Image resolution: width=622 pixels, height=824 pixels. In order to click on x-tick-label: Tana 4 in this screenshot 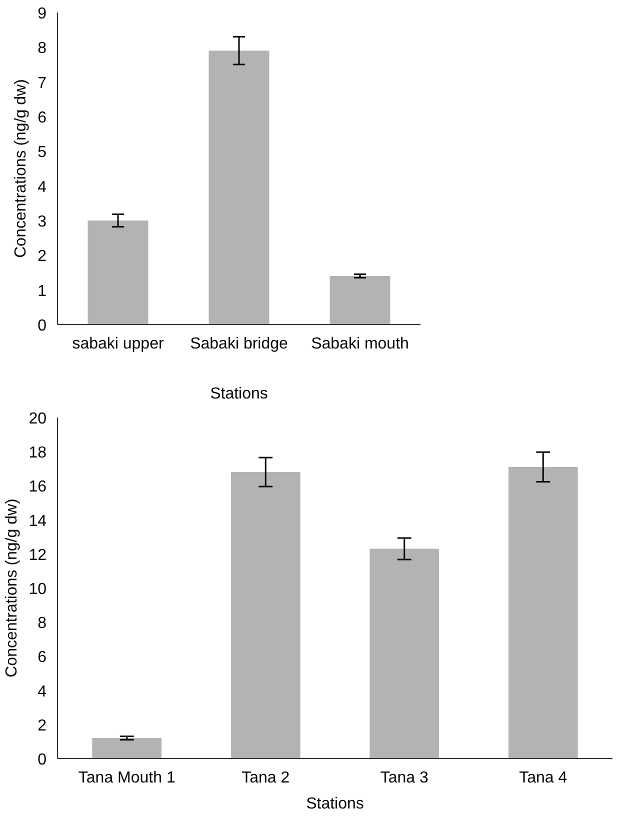, I will do `click(543, 778)`.